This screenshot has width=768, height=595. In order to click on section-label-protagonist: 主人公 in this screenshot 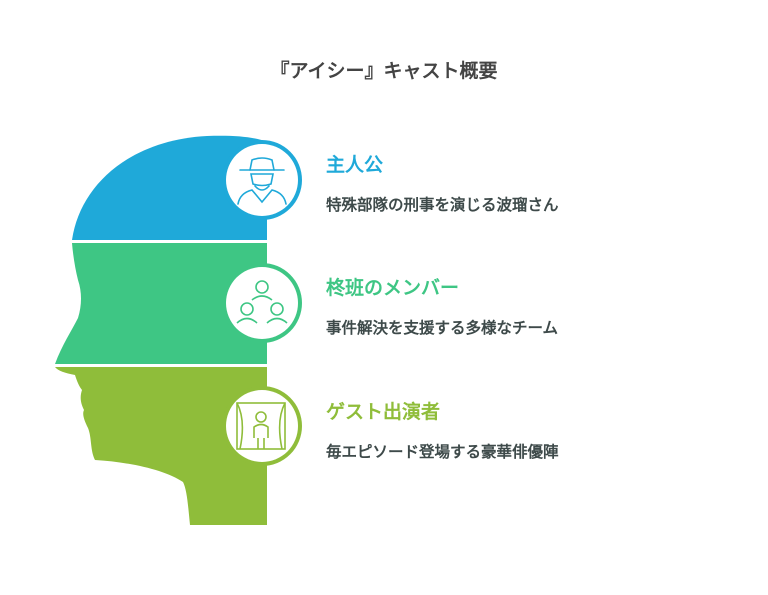, I will do `click(355, 165)`.